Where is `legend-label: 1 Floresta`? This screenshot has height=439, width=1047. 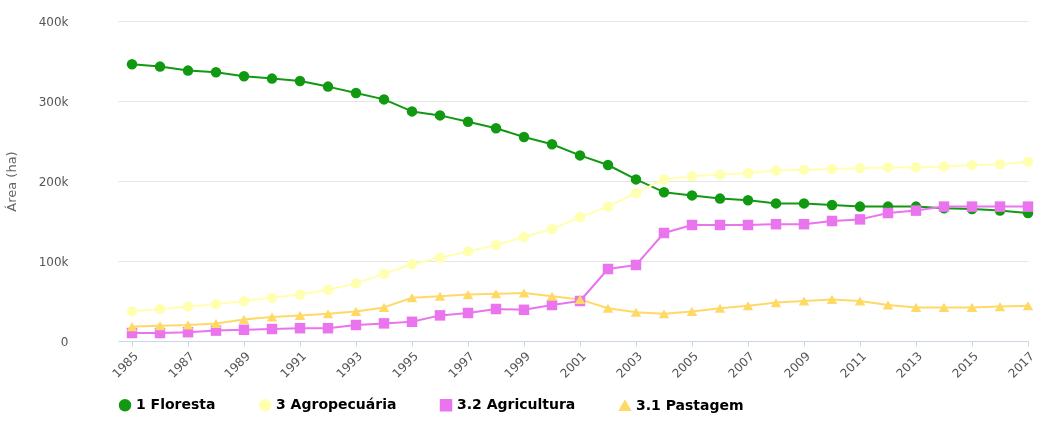 legend-label: 1 Floresta is located at coordinates (176, 404).